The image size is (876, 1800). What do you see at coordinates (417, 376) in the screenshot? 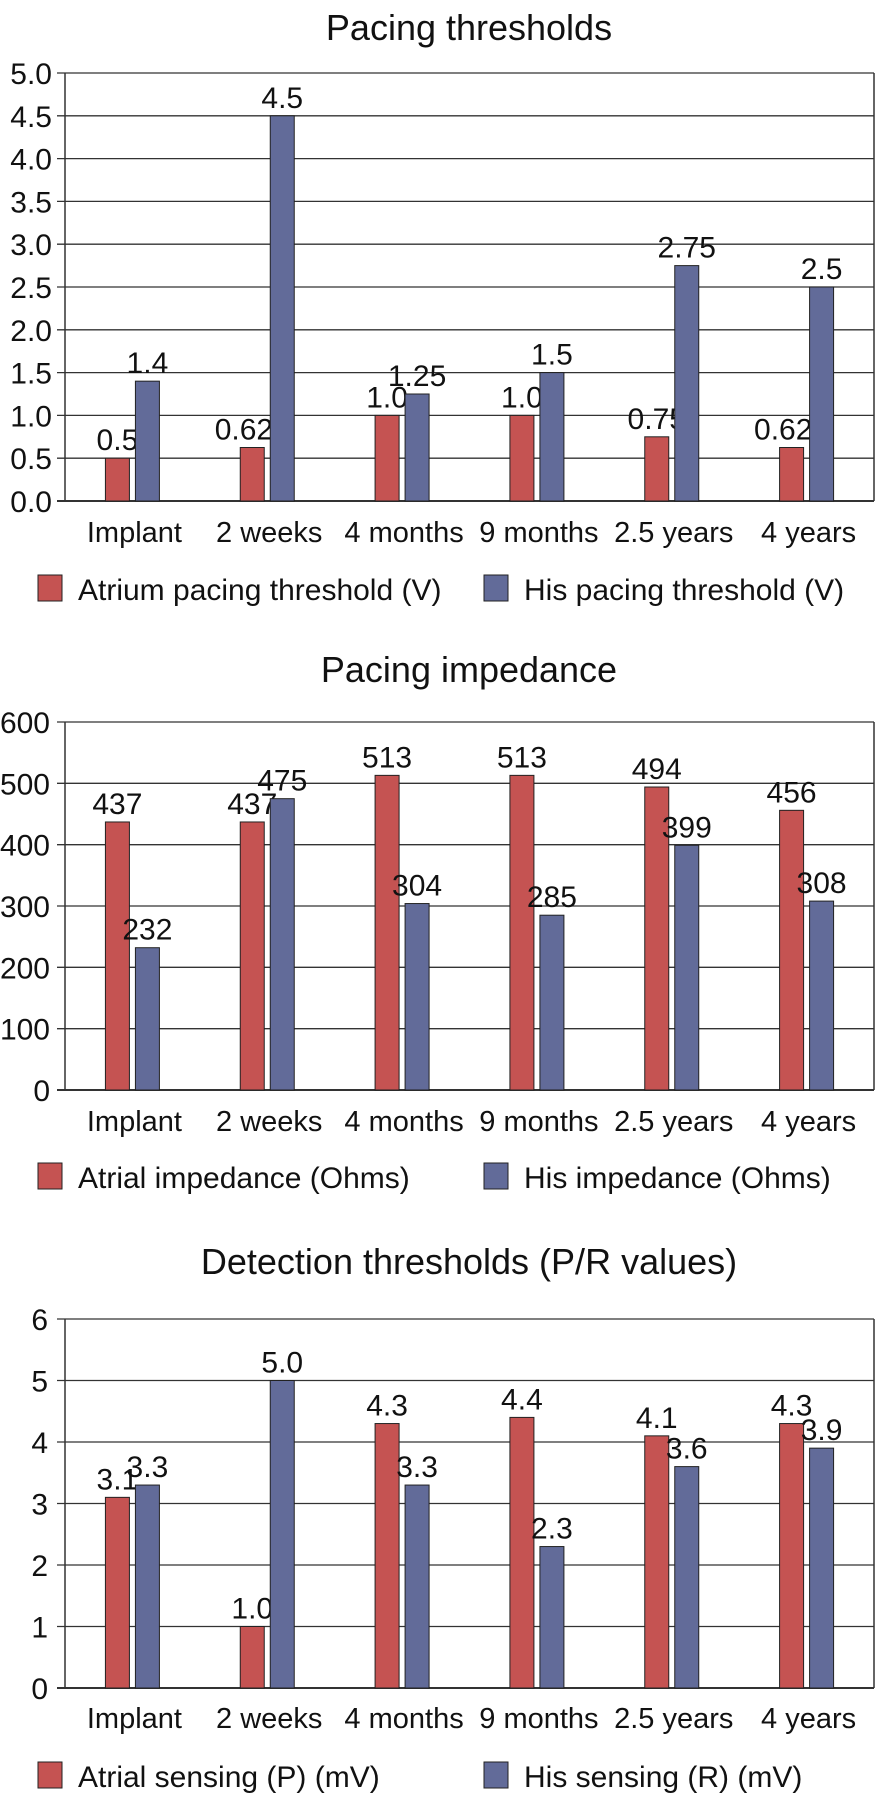
I see `data-label: 1.25` at bounding box center [417, 376].